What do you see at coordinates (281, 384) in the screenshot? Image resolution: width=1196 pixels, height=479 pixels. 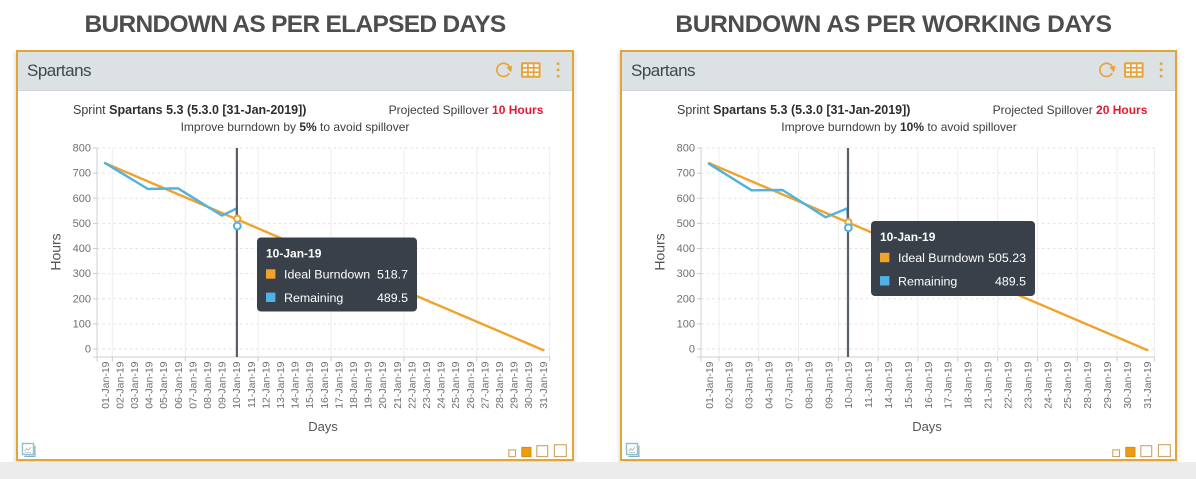 I see `svg-text: 13-Jan-19` at bounding box center [281, 384].